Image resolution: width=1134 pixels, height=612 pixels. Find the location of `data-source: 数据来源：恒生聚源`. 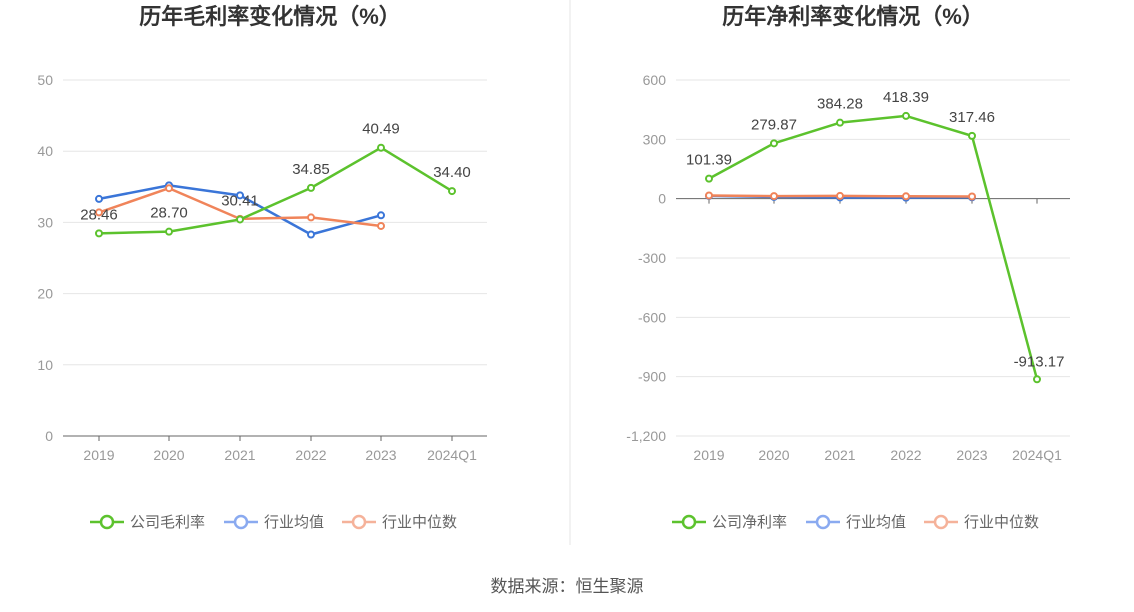

data-source: 数据来源：恒生聚源 is located at coordinates (567, 586).